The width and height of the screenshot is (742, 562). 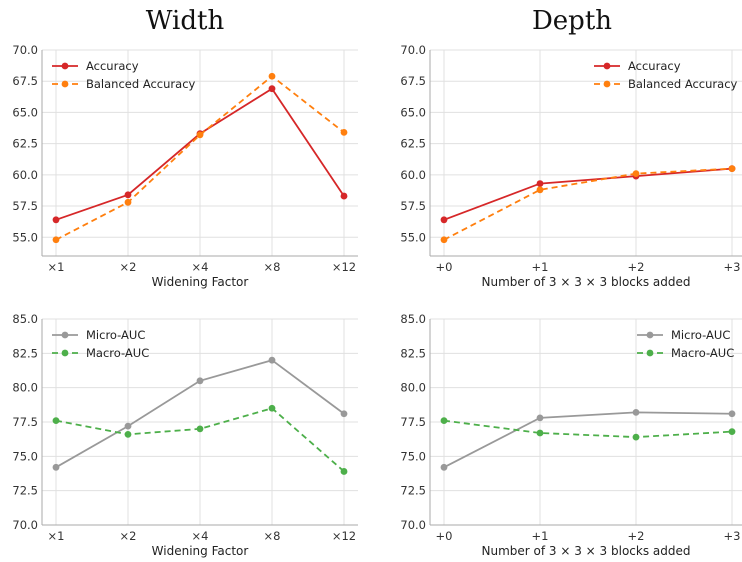 I want to click on y-tick-label: 72.5, so click(x=413, y=491).